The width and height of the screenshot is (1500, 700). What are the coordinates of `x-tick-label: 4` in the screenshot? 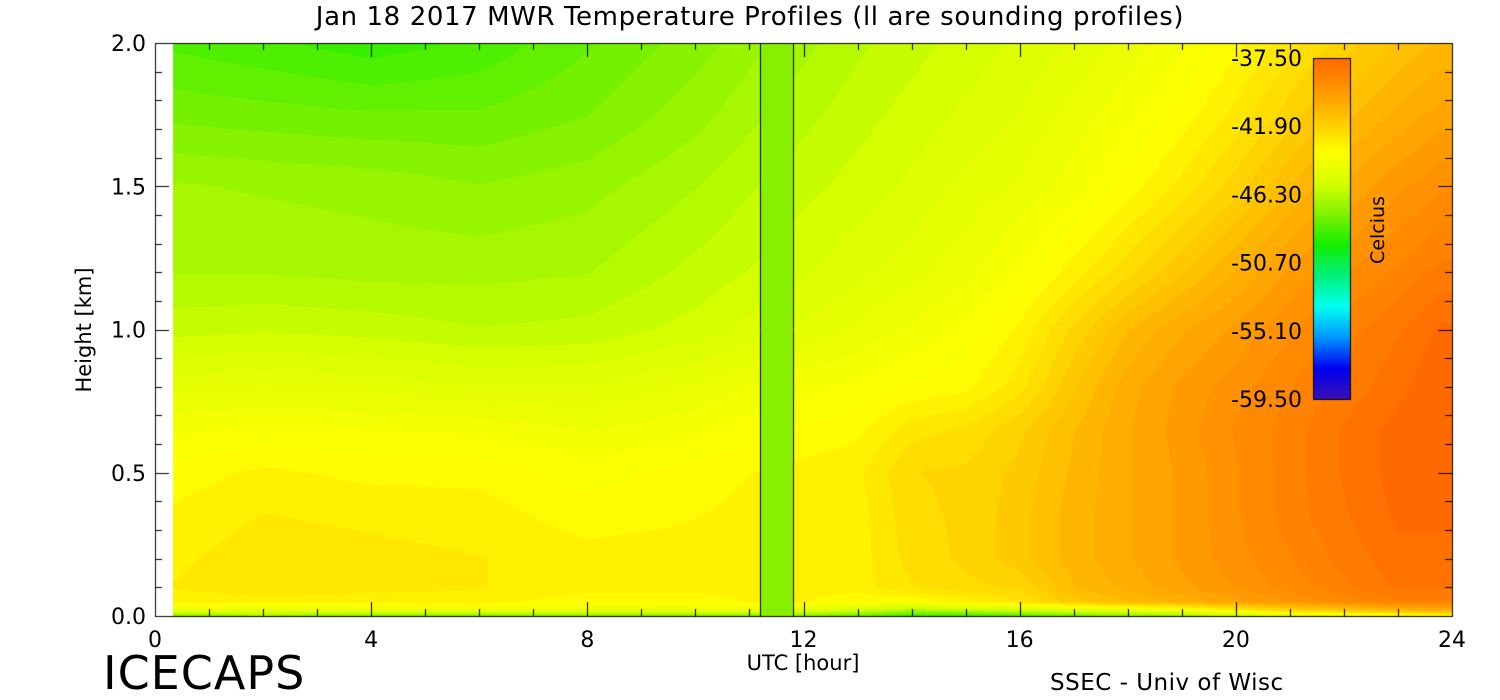 It's located at (371, 640).